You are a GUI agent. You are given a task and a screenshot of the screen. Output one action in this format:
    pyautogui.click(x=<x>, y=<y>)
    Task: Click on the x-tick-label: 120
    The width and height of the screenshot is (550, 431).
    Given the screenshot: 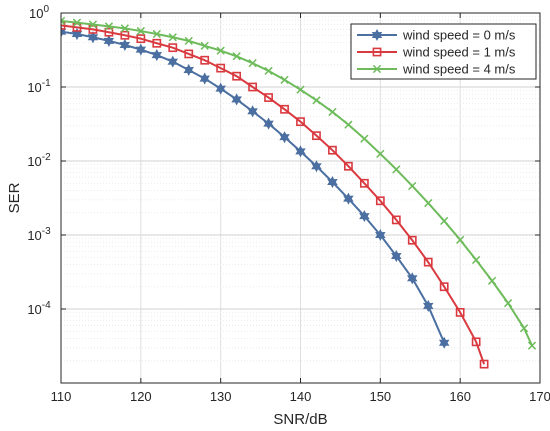 What is the action you would take?
    pyautogui.click(x=141, y=396)
    